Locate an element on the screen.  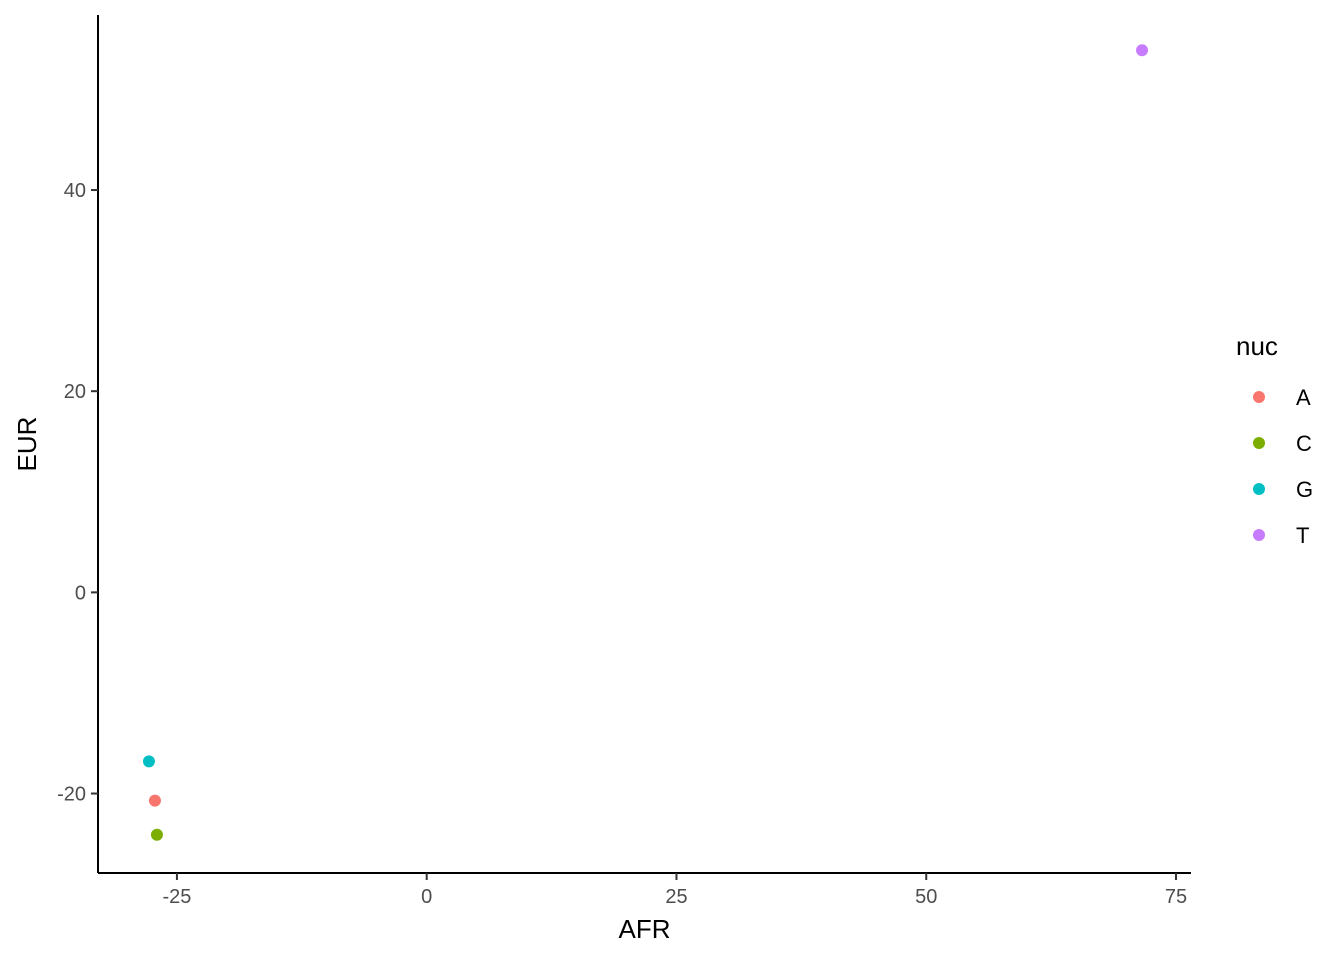
legend-key-c is located at coordinates (1259, 443).